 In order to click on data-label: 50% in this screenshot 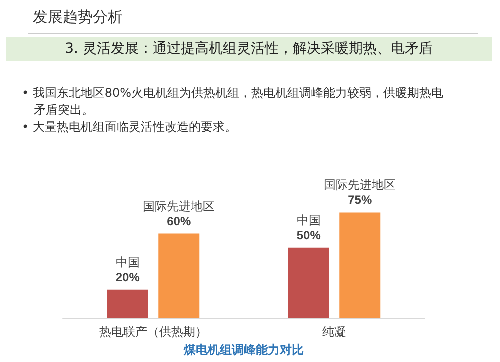, I will do `click(309, 235)`.